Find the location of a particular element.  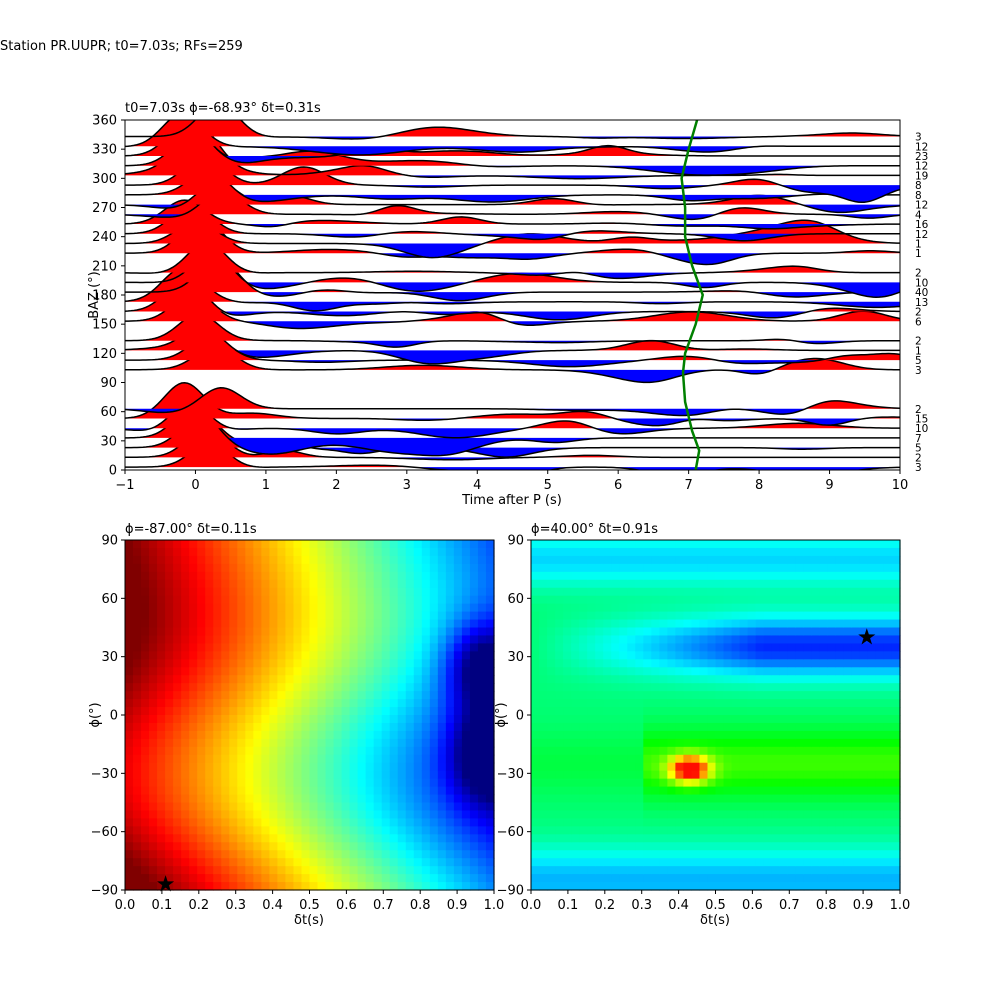

x-tick-label: 0.3 is located at coordinates (235, 905).